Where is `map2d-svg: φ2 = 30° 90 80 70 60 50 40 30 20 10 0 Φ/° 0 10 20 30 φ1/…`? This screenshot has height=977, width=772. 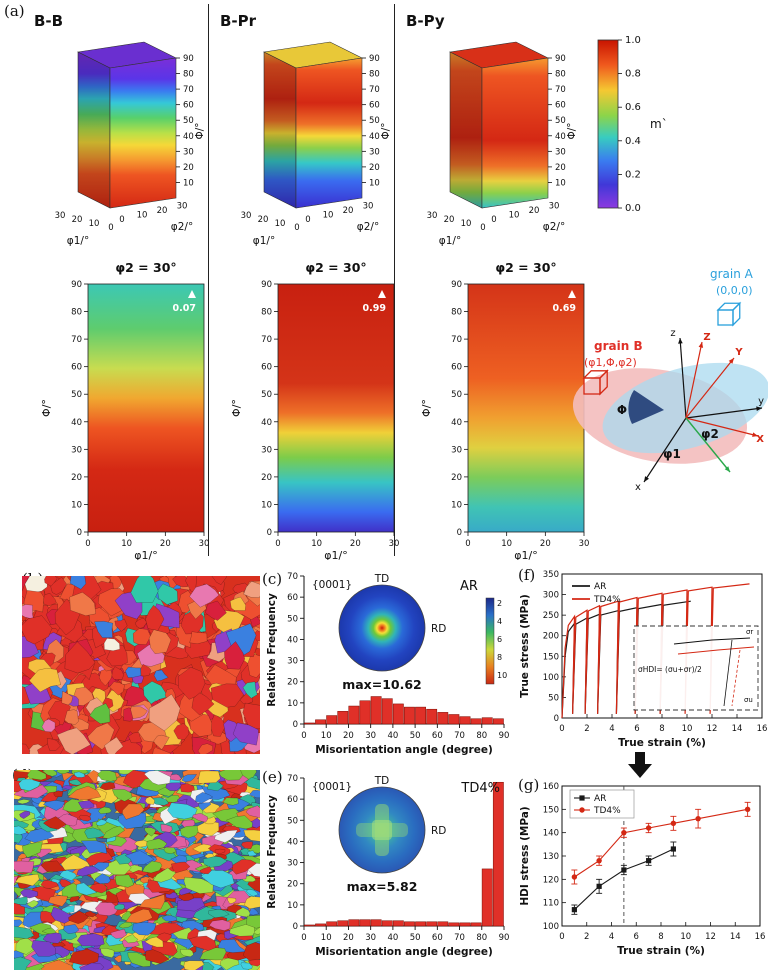
map2d-svg: φ2 = 30° 90 80 70 60 50 40 30 20 10 0 Φ/° 0 10 20 30 φ1/… is located at coordinates (125, 411).